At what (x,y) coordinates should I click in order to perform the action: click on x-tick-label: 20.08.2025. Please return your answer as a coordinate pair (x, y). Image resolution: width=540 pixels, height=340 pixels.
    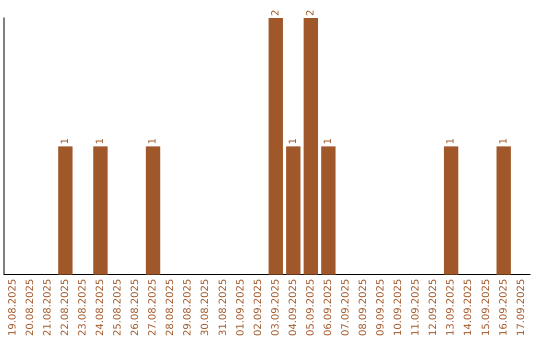
    Looking at the image, I should click on (30, 307).